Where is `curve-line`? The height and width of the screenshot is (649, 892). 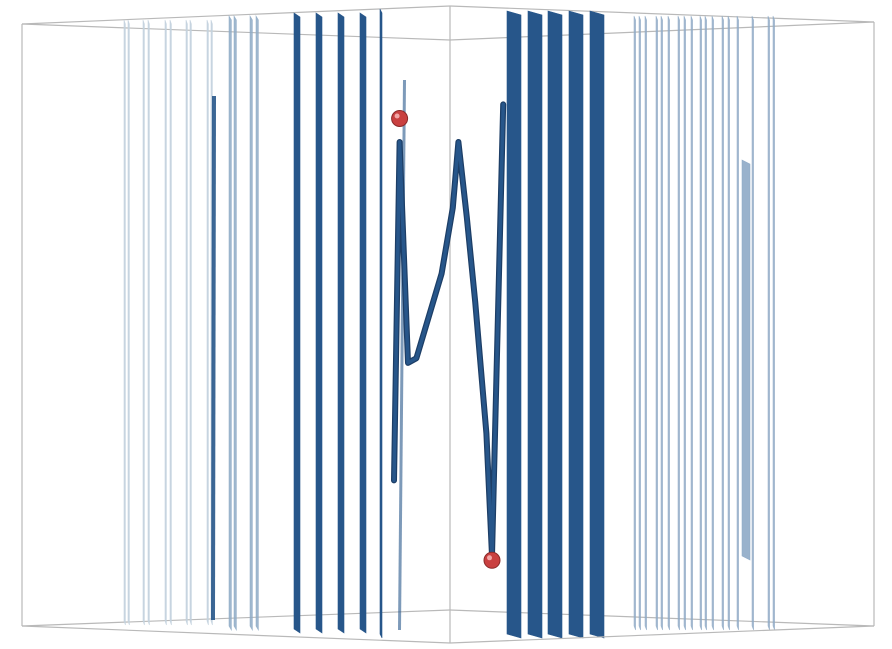
curve-line is located at coordinates (448, 330).